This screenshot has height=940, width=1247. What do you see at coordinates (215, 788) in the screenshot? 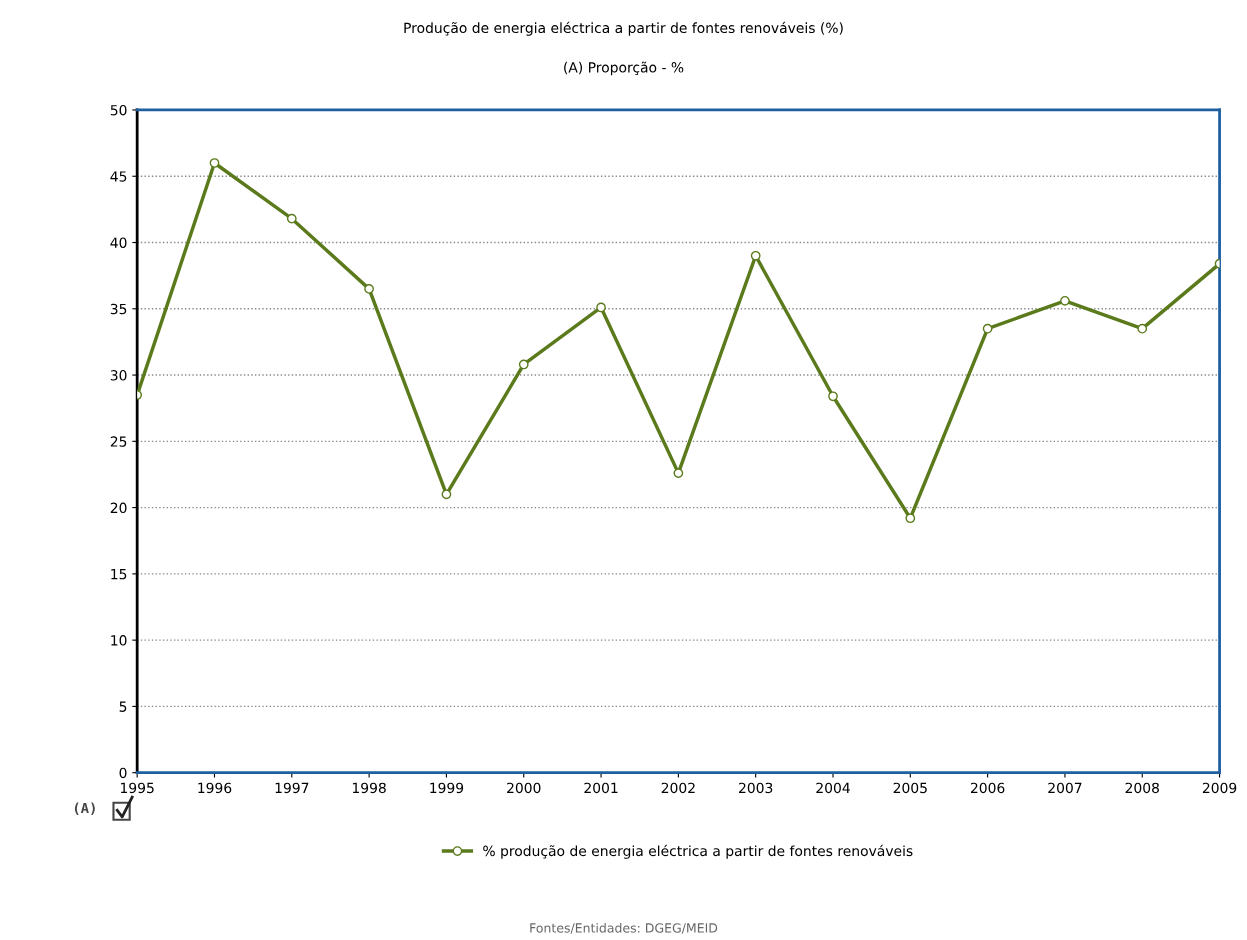
I see `x-tick-label: 1996` at bounding box center [215, 788].